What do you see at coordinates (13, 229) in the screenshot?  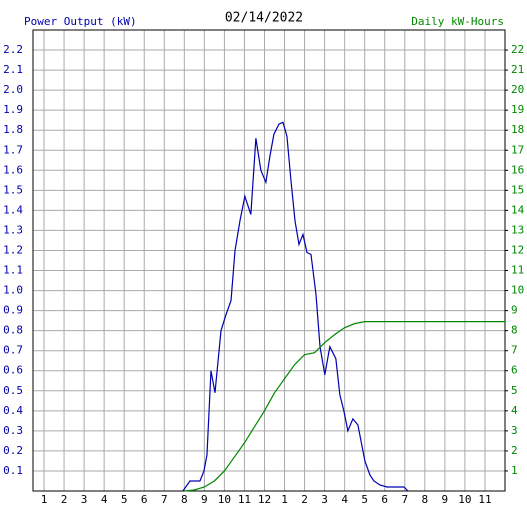 I see `y-tick-label: 1.3` at bounding box center [13, 229].